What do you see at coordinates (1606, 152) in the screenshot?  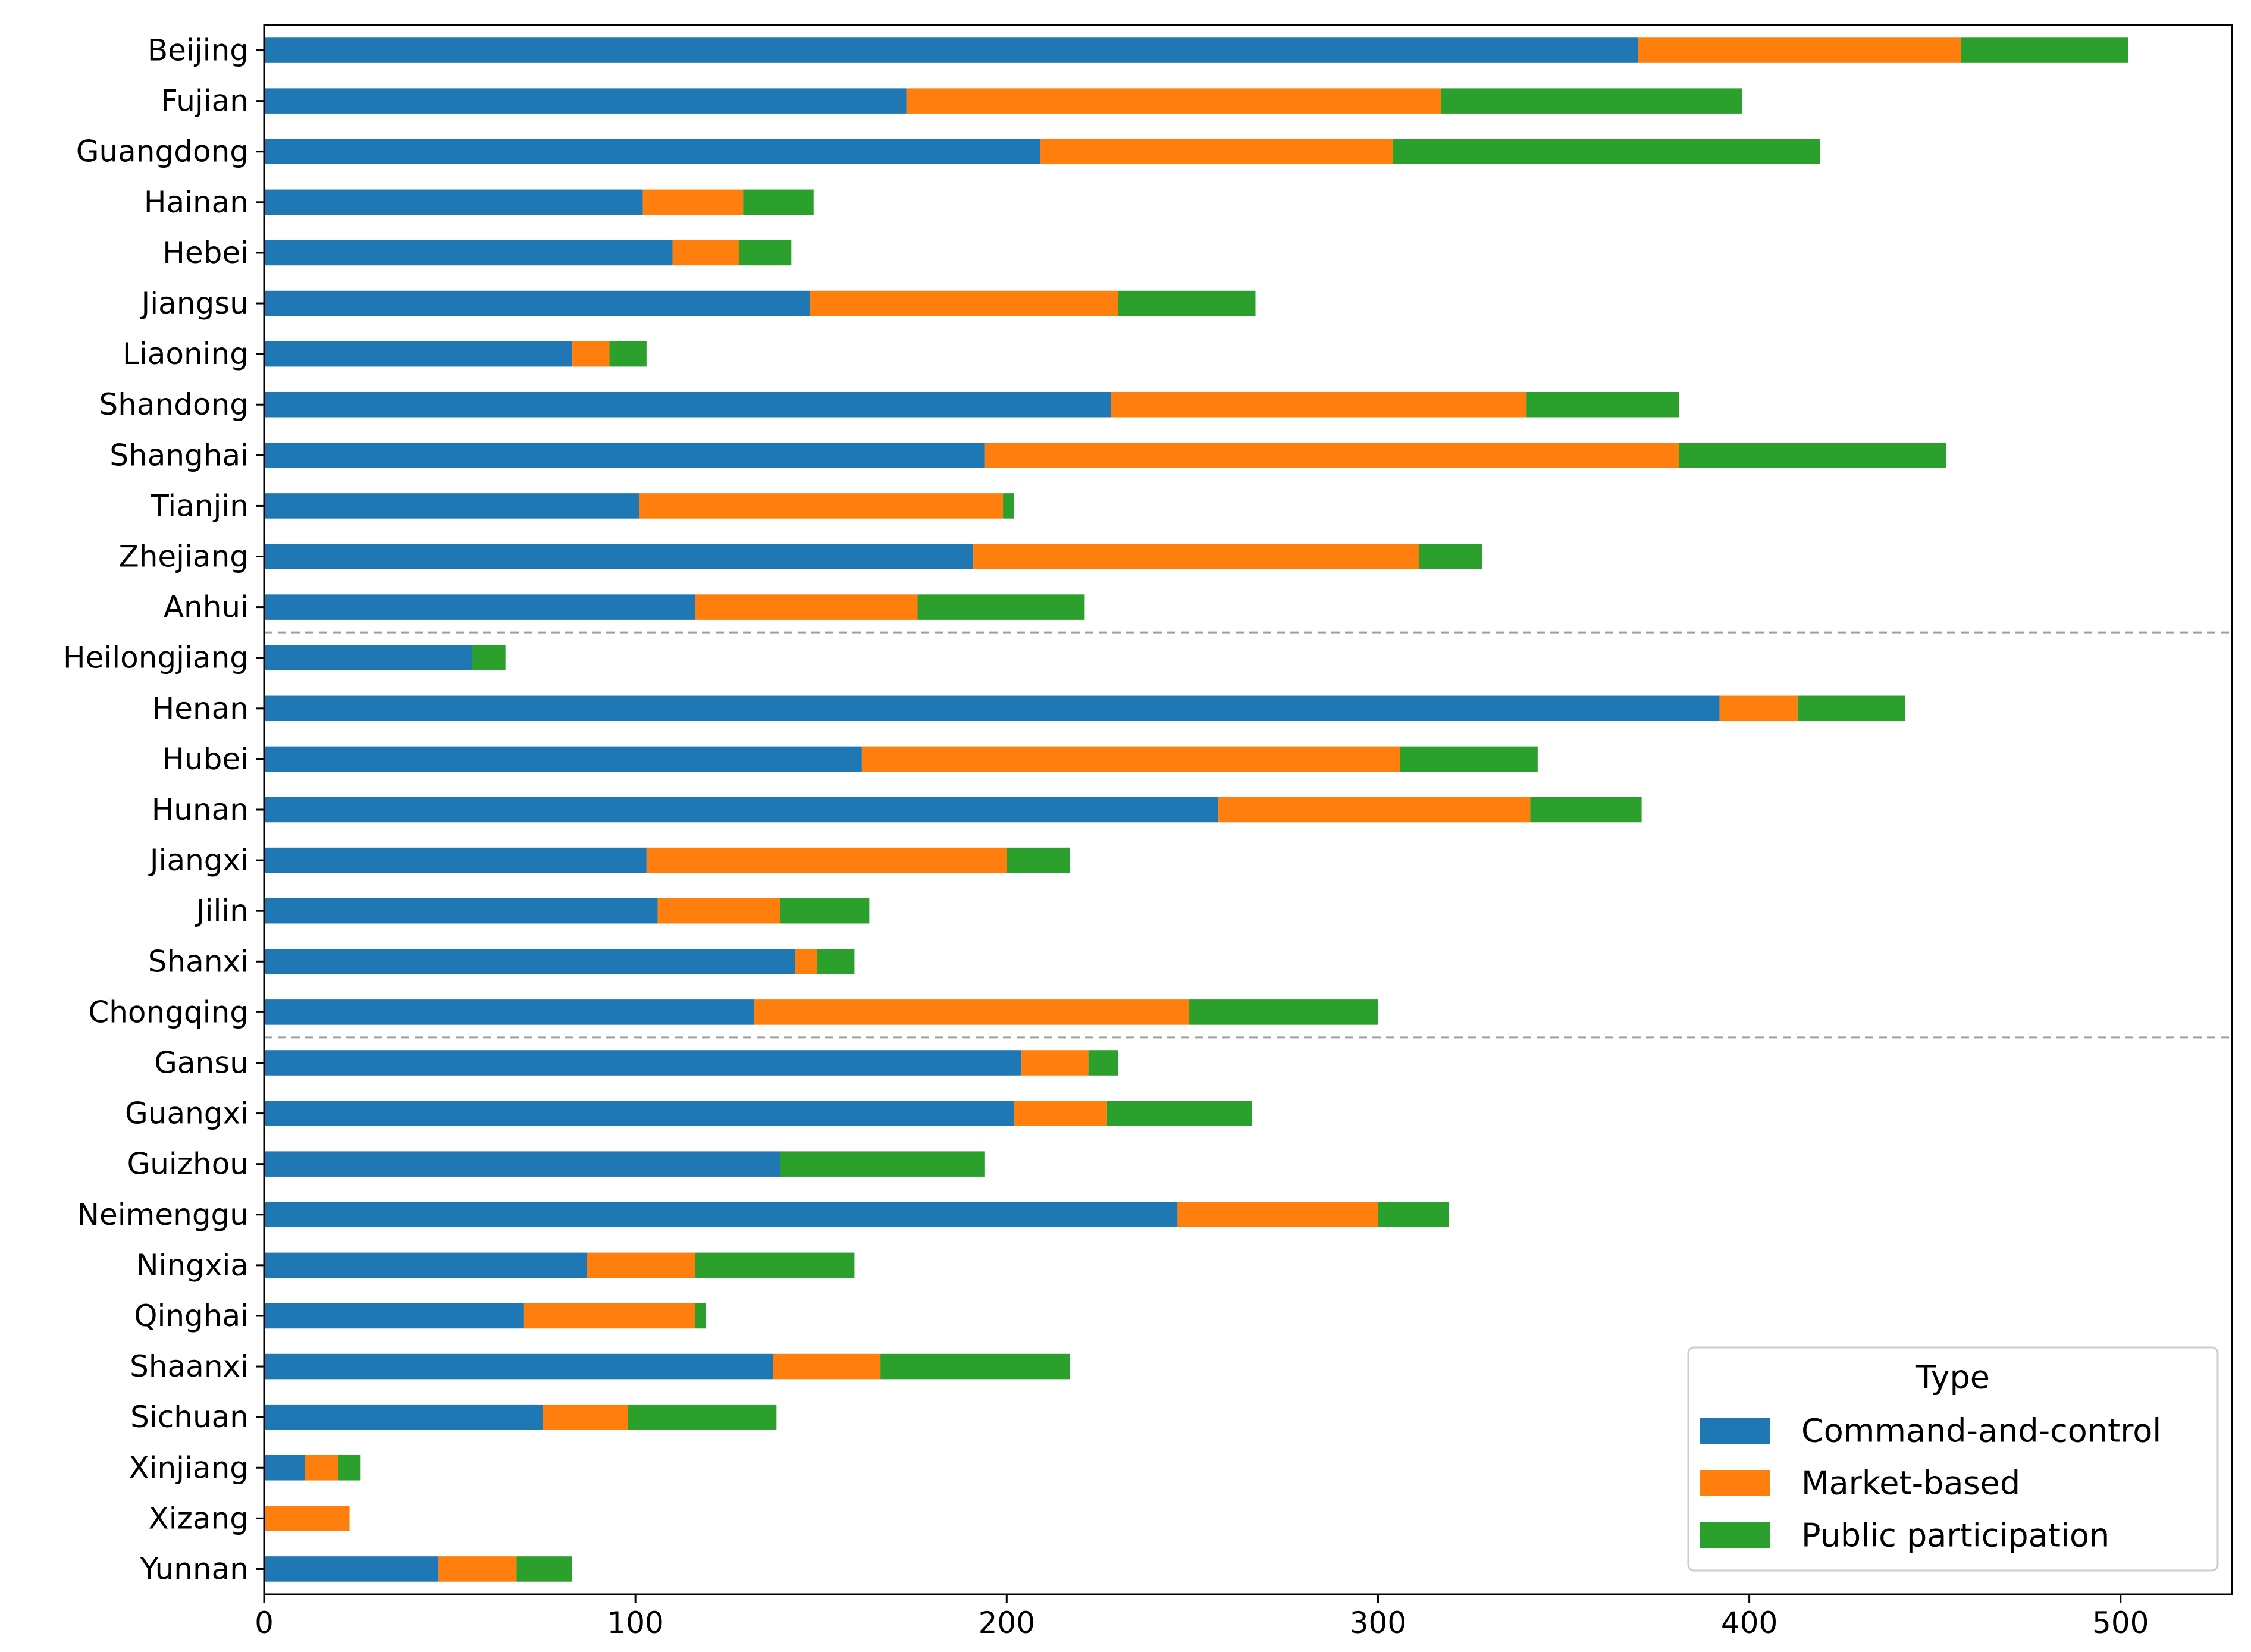 I see `bar-guangdong-public-participation` at bounding box center [1606, 152].